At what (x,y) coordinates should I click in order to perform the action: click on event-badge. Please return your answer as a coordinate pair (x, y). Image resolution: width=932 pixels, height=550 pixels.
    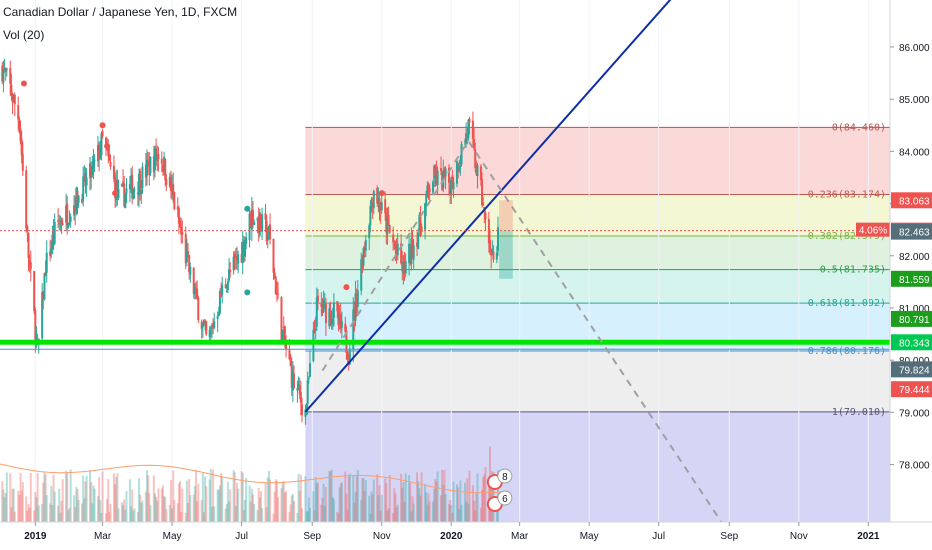
    Looking at the image, I should click on (505, 498).